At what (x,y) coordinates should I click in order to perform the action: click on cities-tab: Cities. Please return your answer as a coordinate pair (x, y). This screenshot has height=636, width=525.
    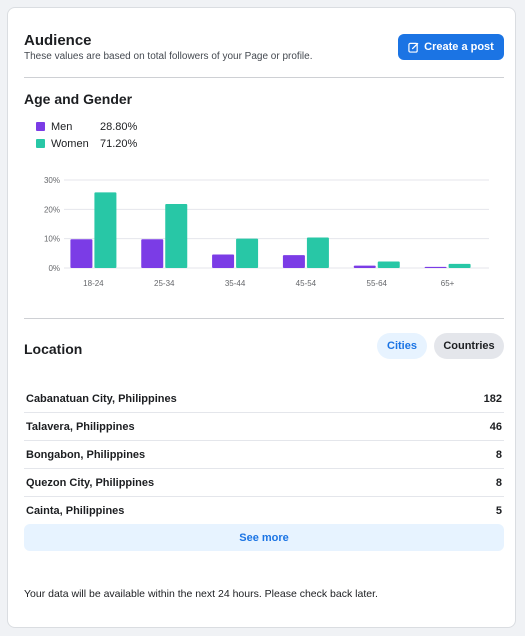
    Looking at the image, I should click on (402, 346).